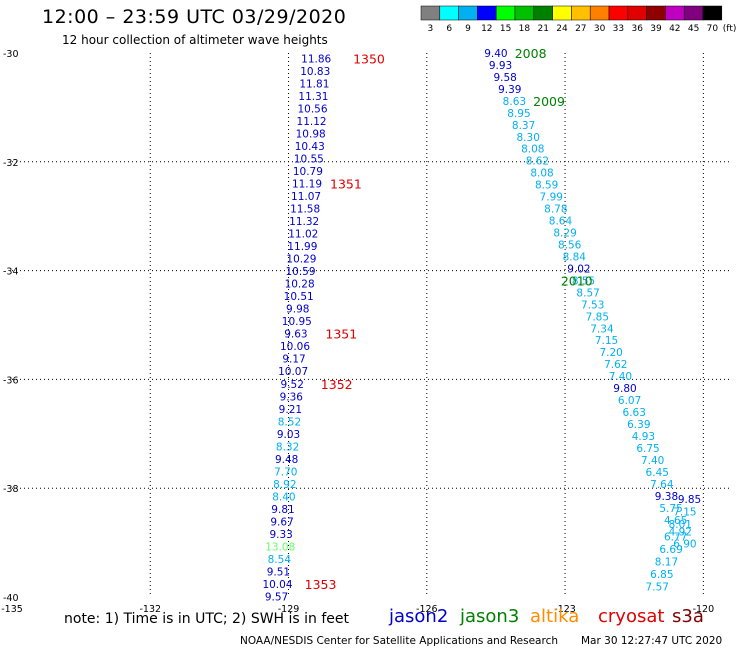 Image resolution: width=740 pixels, height=650 pixels. What do you see at coordinates (306, 197) in the screenshot?
I see `wave-height-point: 11.07` at bounding box center [306, 197].